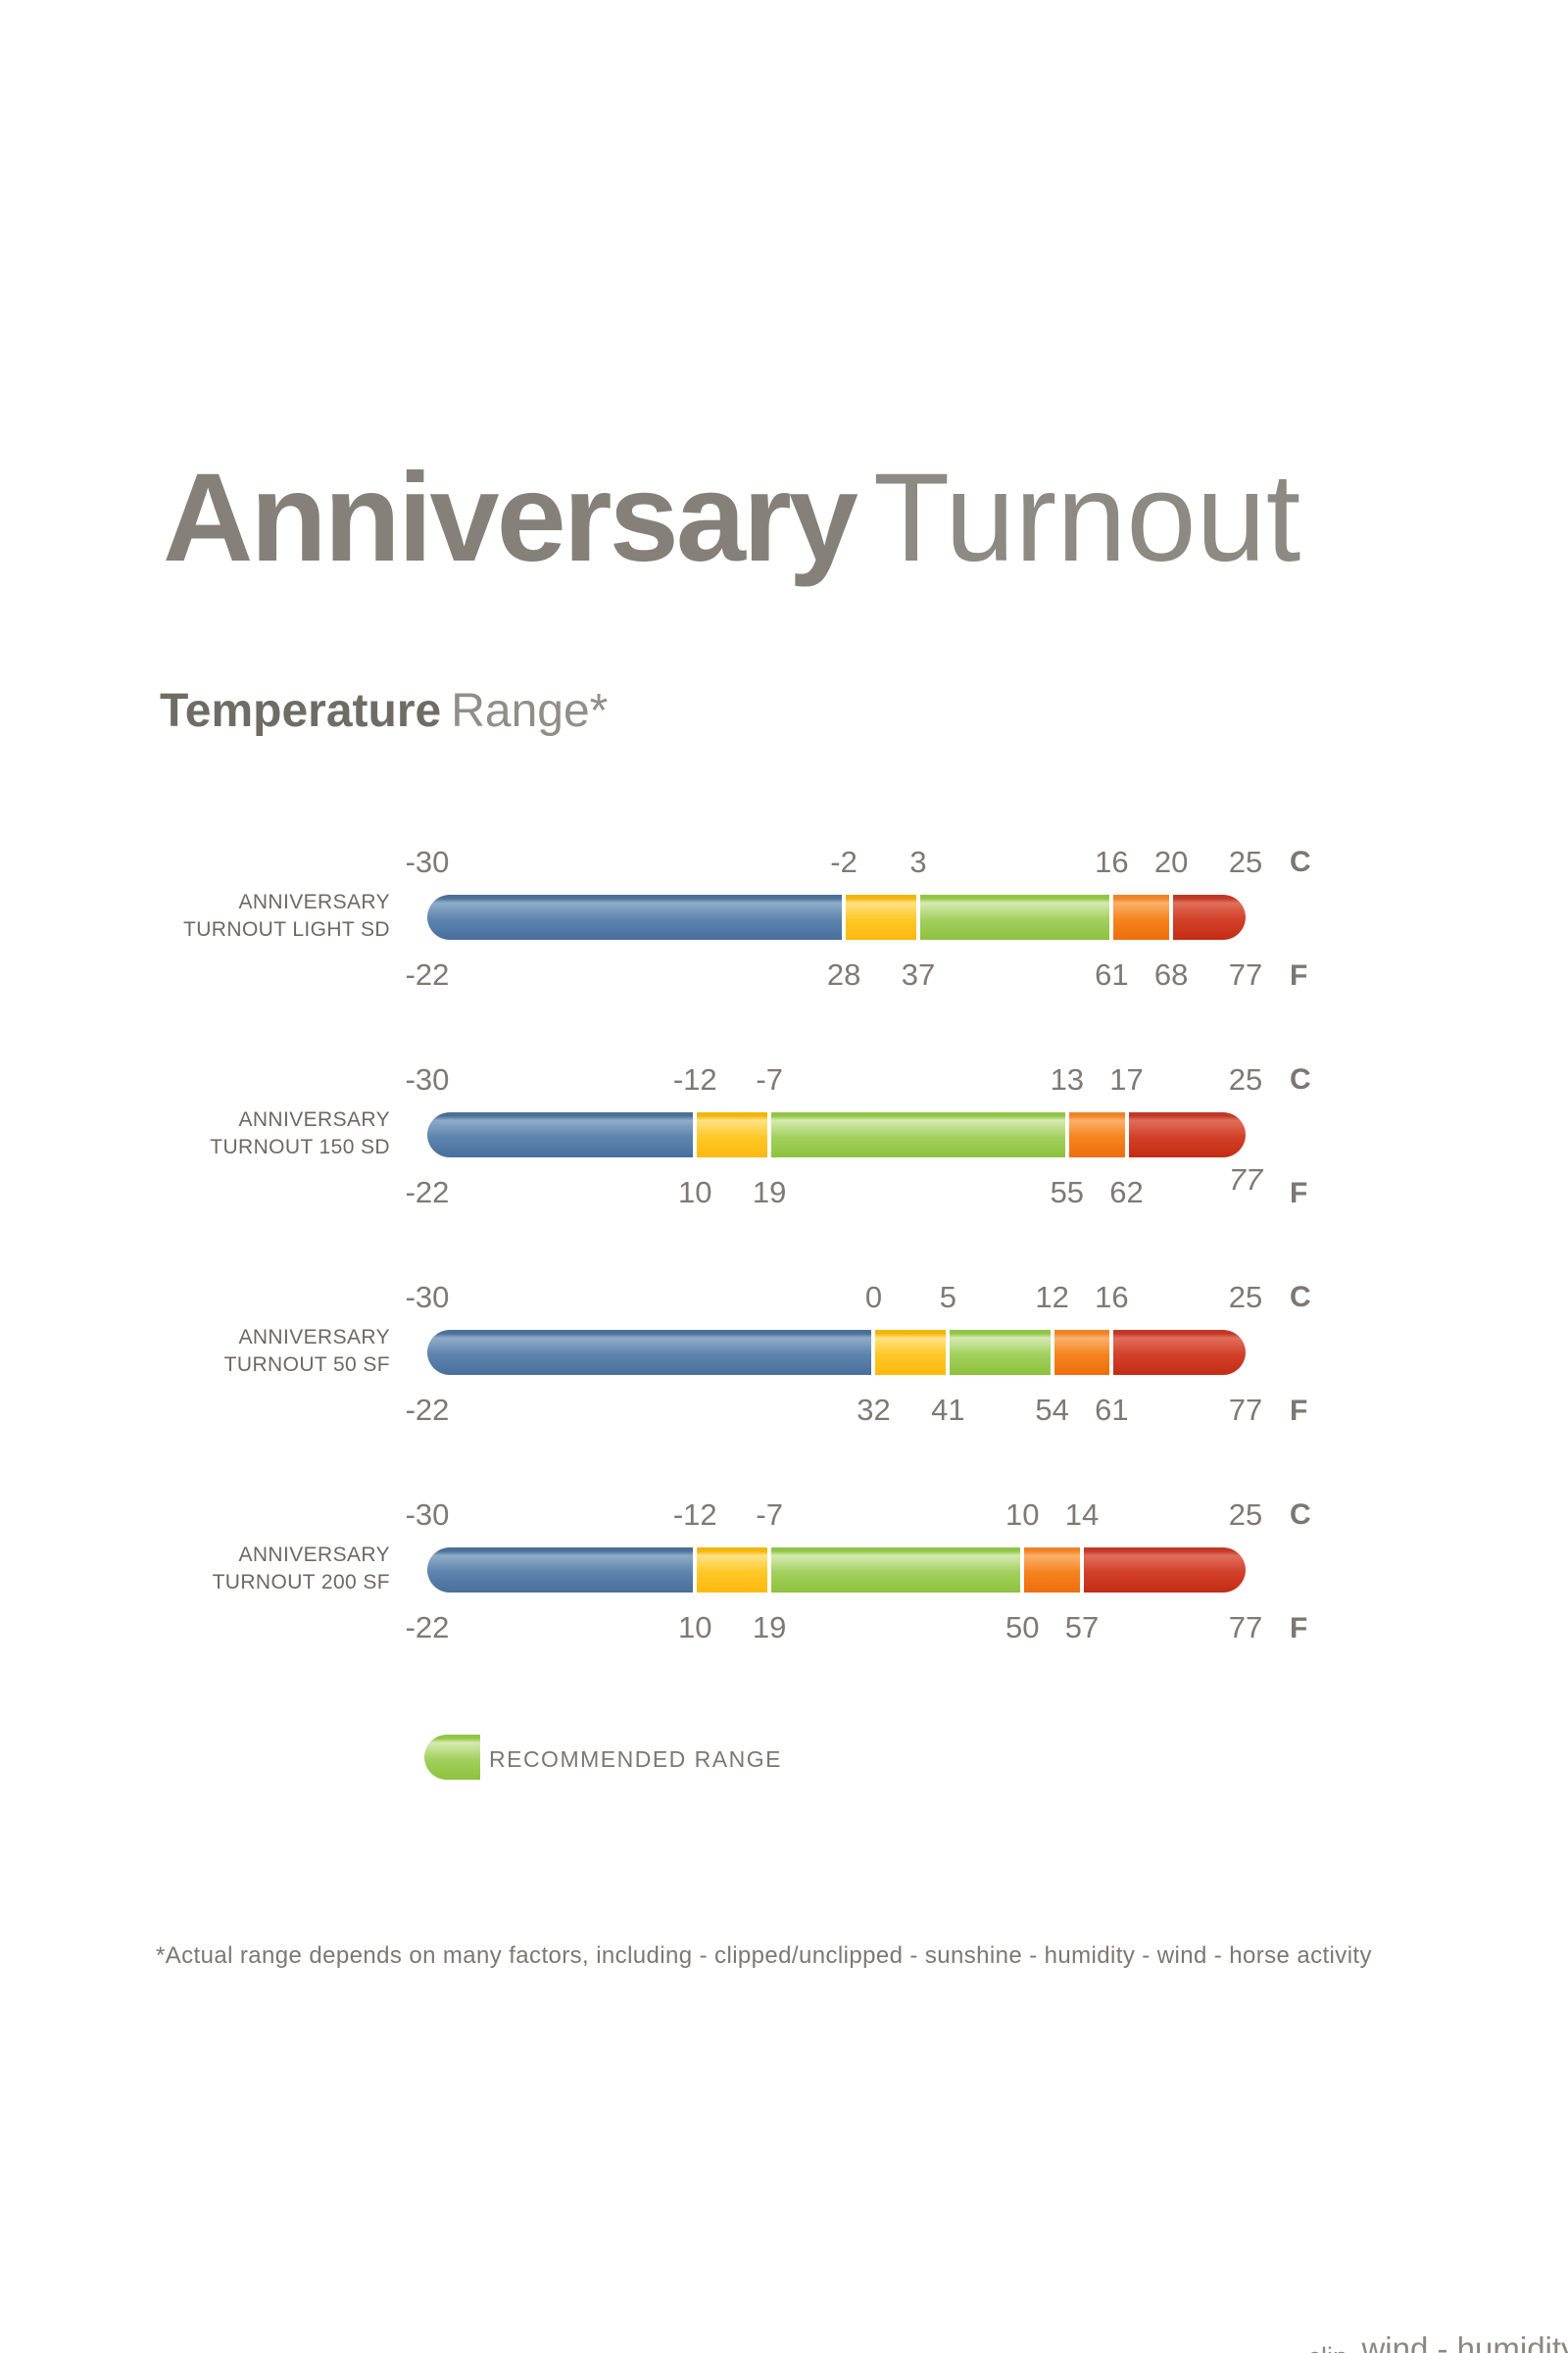 The height and width of the screenshot is (2353, 1568). Describe the element at coordinates (844, 862) in the screenshot. I see `scale-tick: -2` at that location.